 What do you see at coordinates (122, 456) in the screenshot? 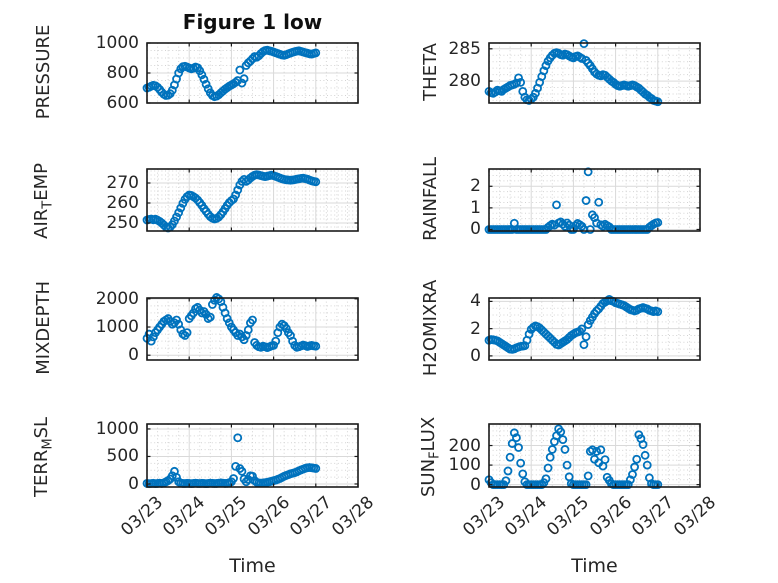
I see `y-tick-label: 500` at bounding box center [122, 456].